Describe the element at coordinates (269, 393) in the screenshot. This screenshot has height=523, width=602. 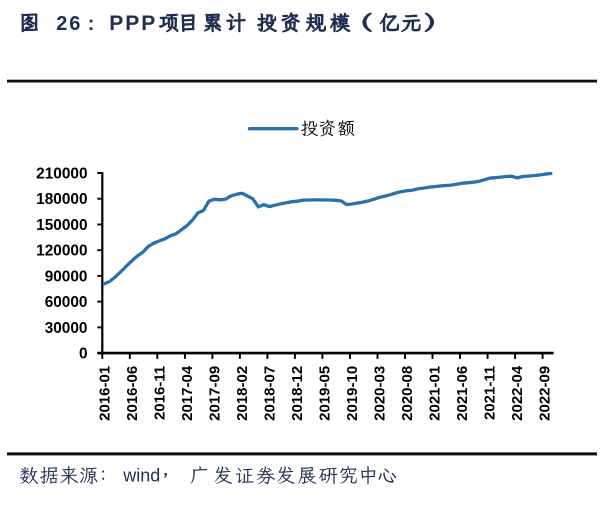
I see `svg-text: 2018-07` at that location.